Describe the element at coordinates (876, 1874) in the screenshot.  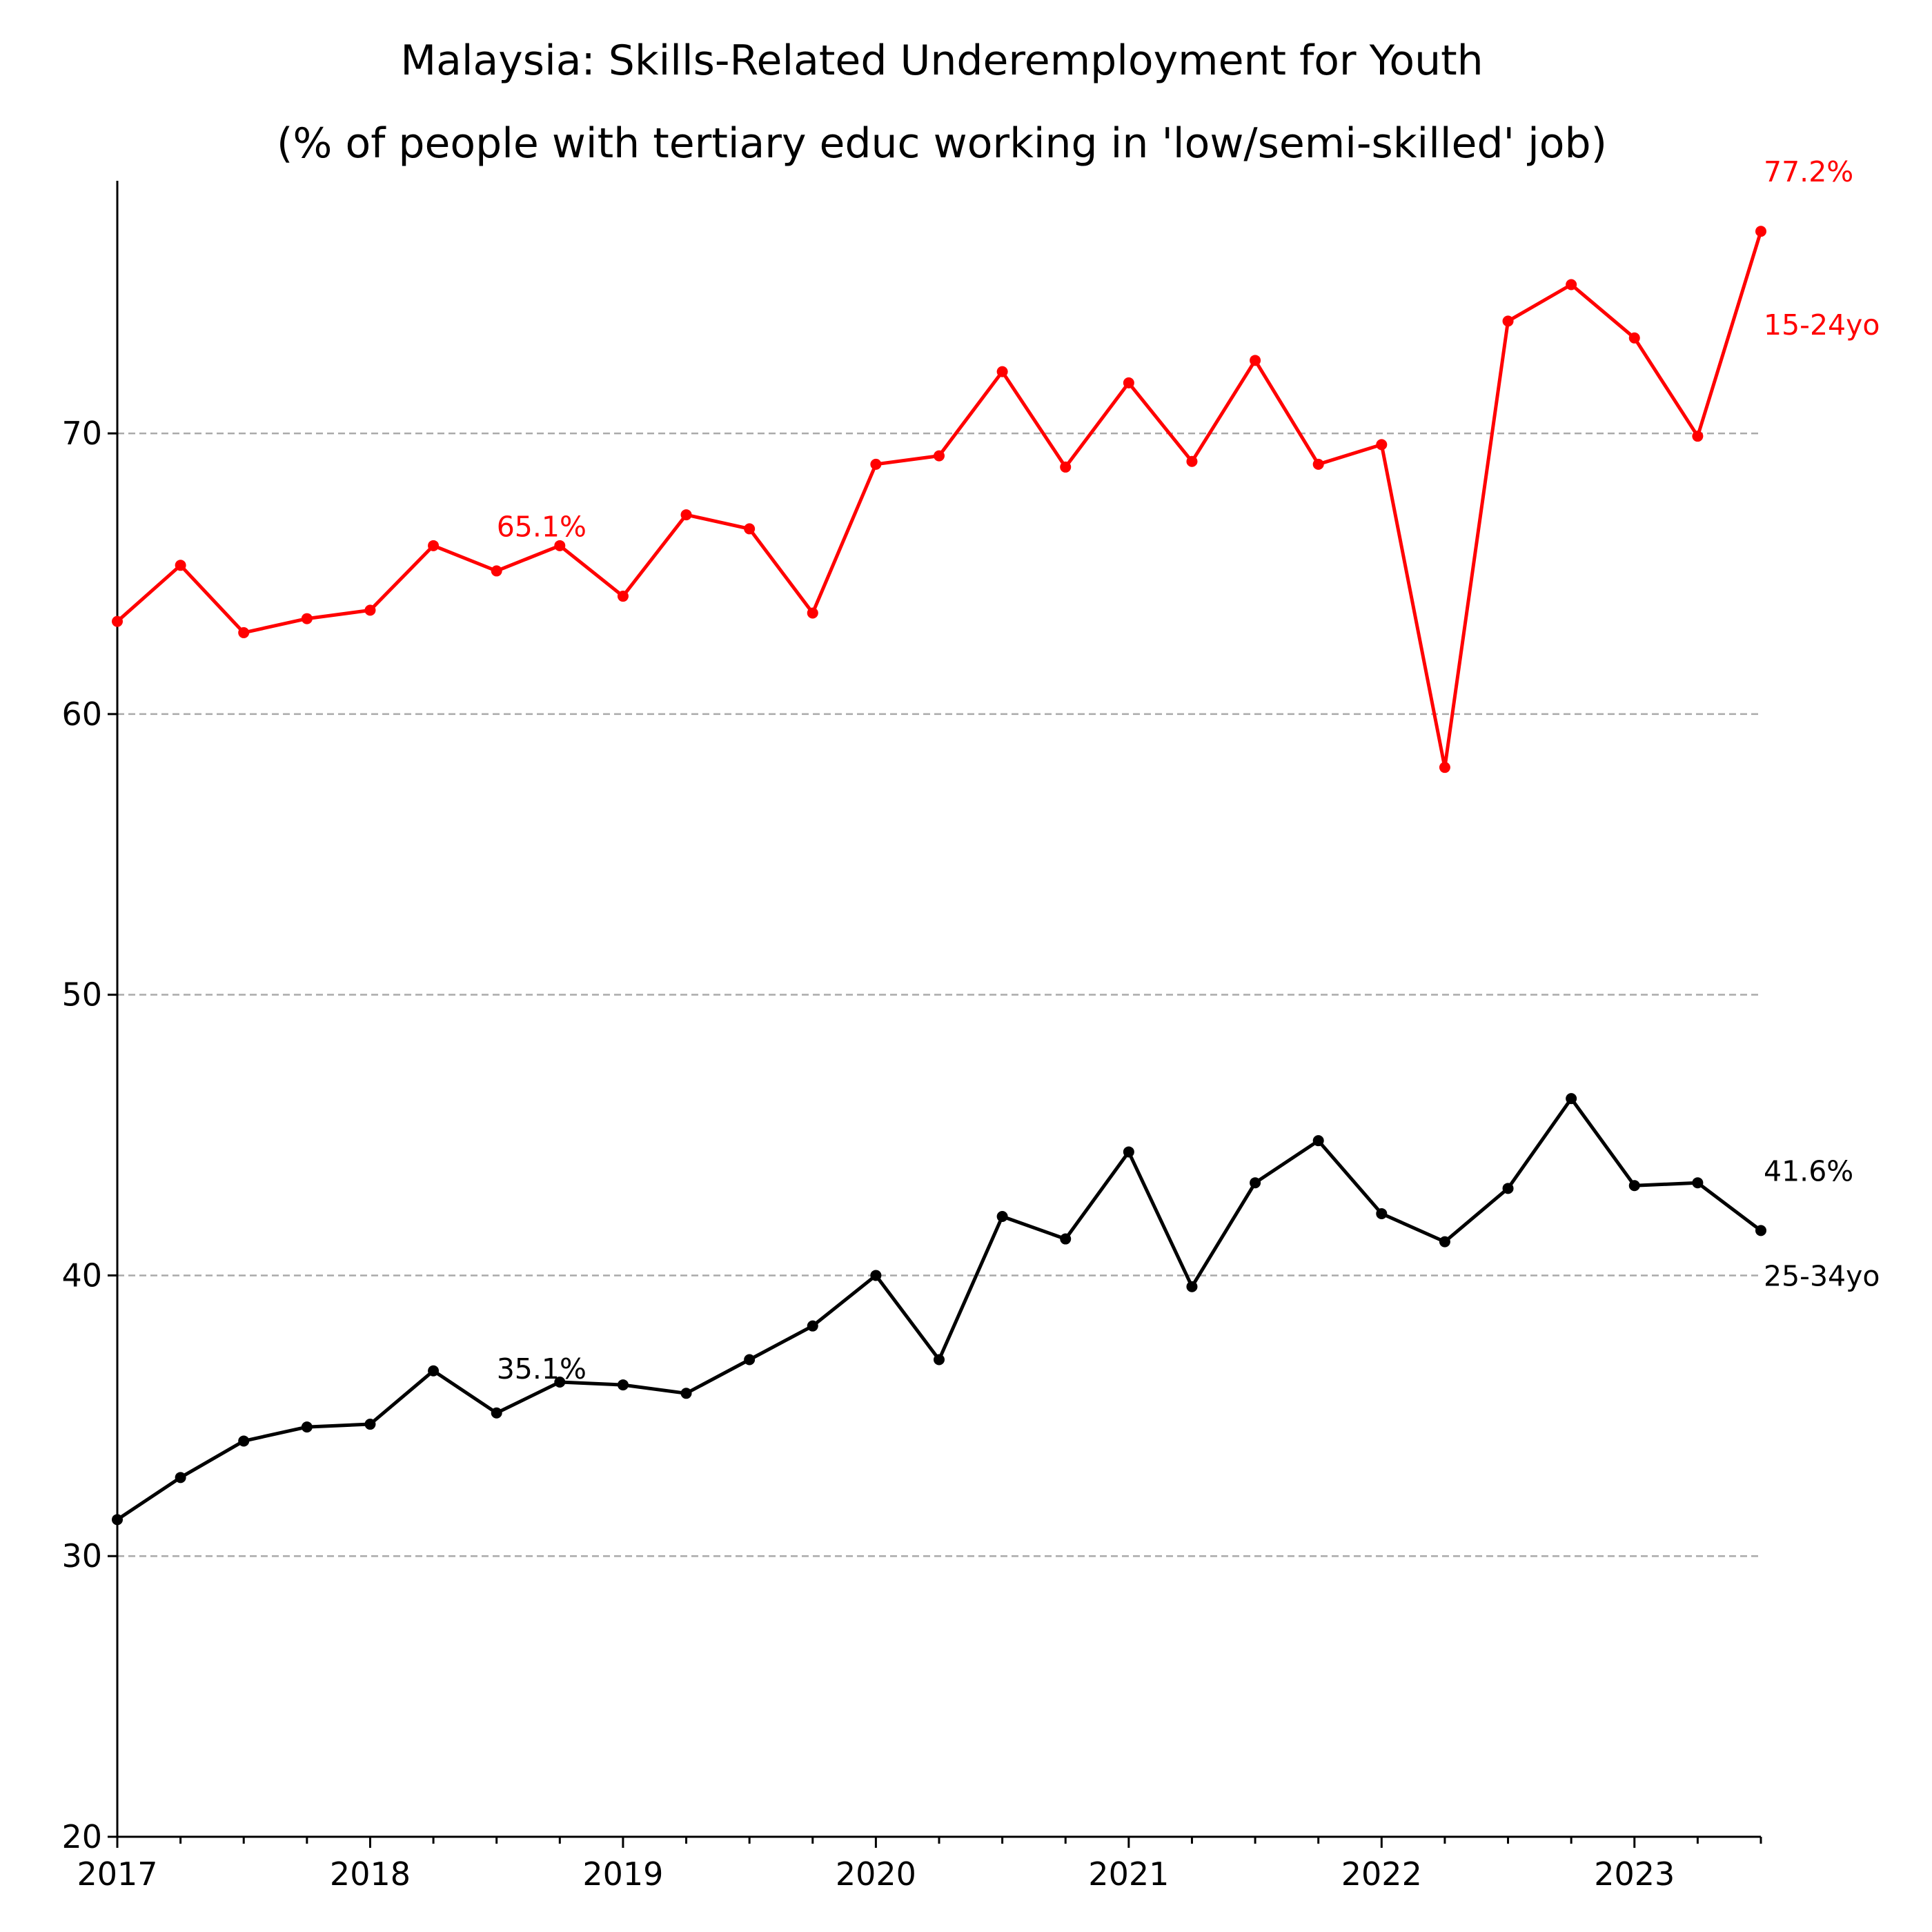
I see `x-tick-label: 2020` at that location.